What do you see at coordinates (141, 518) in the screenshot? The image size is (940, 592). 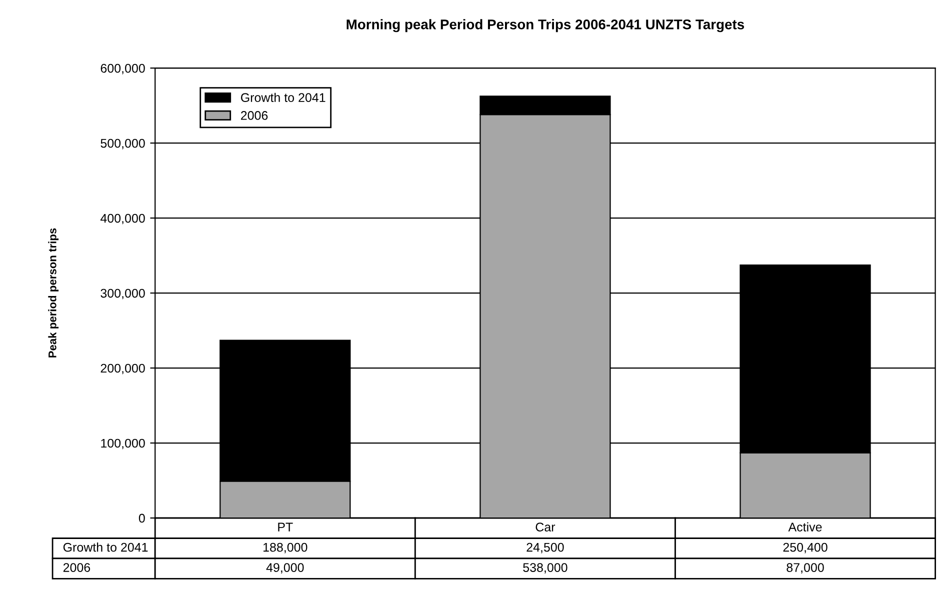 I see `y-tick-label: 0` at bounding box center [141, 518].